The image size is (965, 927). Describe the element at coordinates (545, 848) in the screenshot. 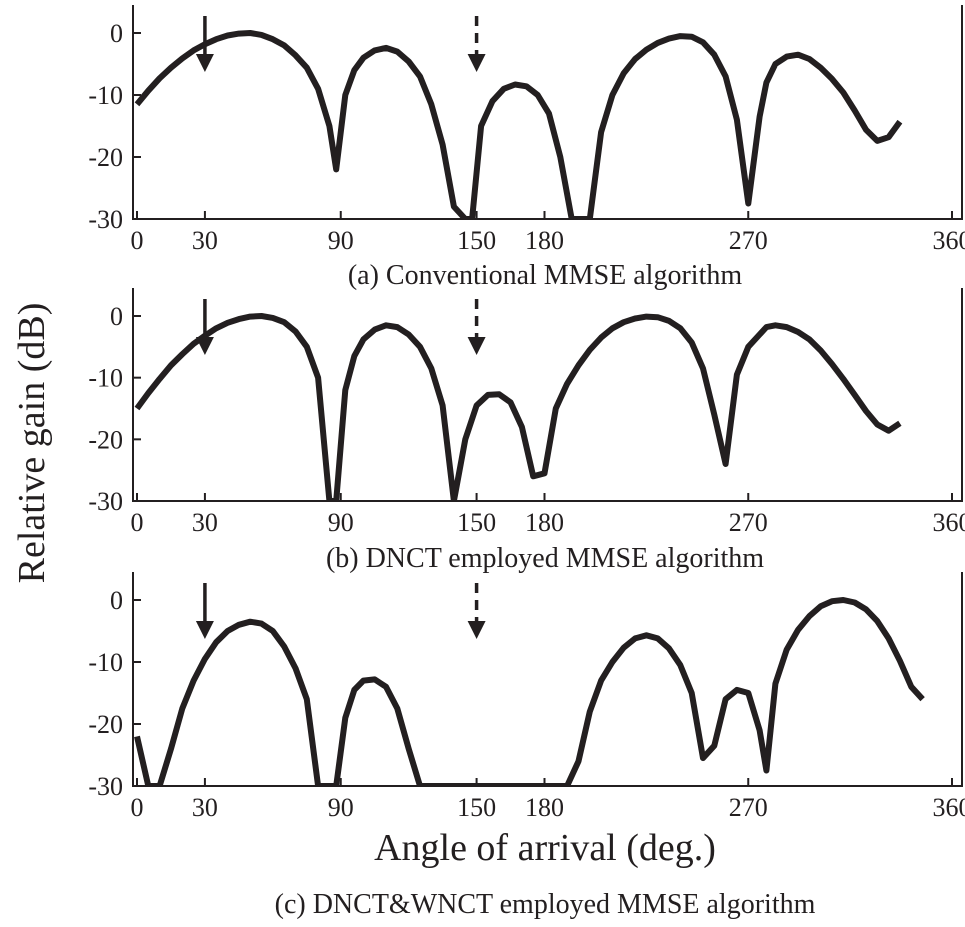

I see `x-axis-label: Angle of arrival (deg.)` at that location.